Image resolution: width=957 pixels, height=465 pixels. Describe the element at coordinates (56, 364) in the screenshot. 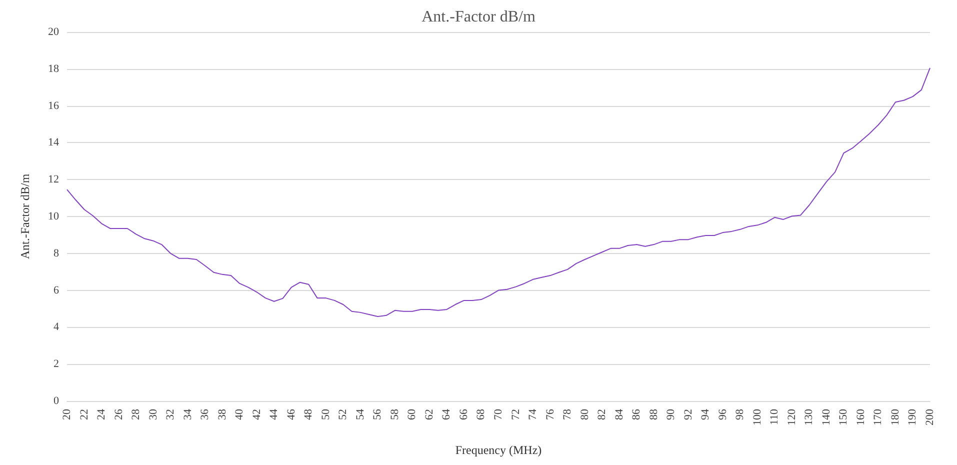

I see `y-tick-label: 2` at that location.